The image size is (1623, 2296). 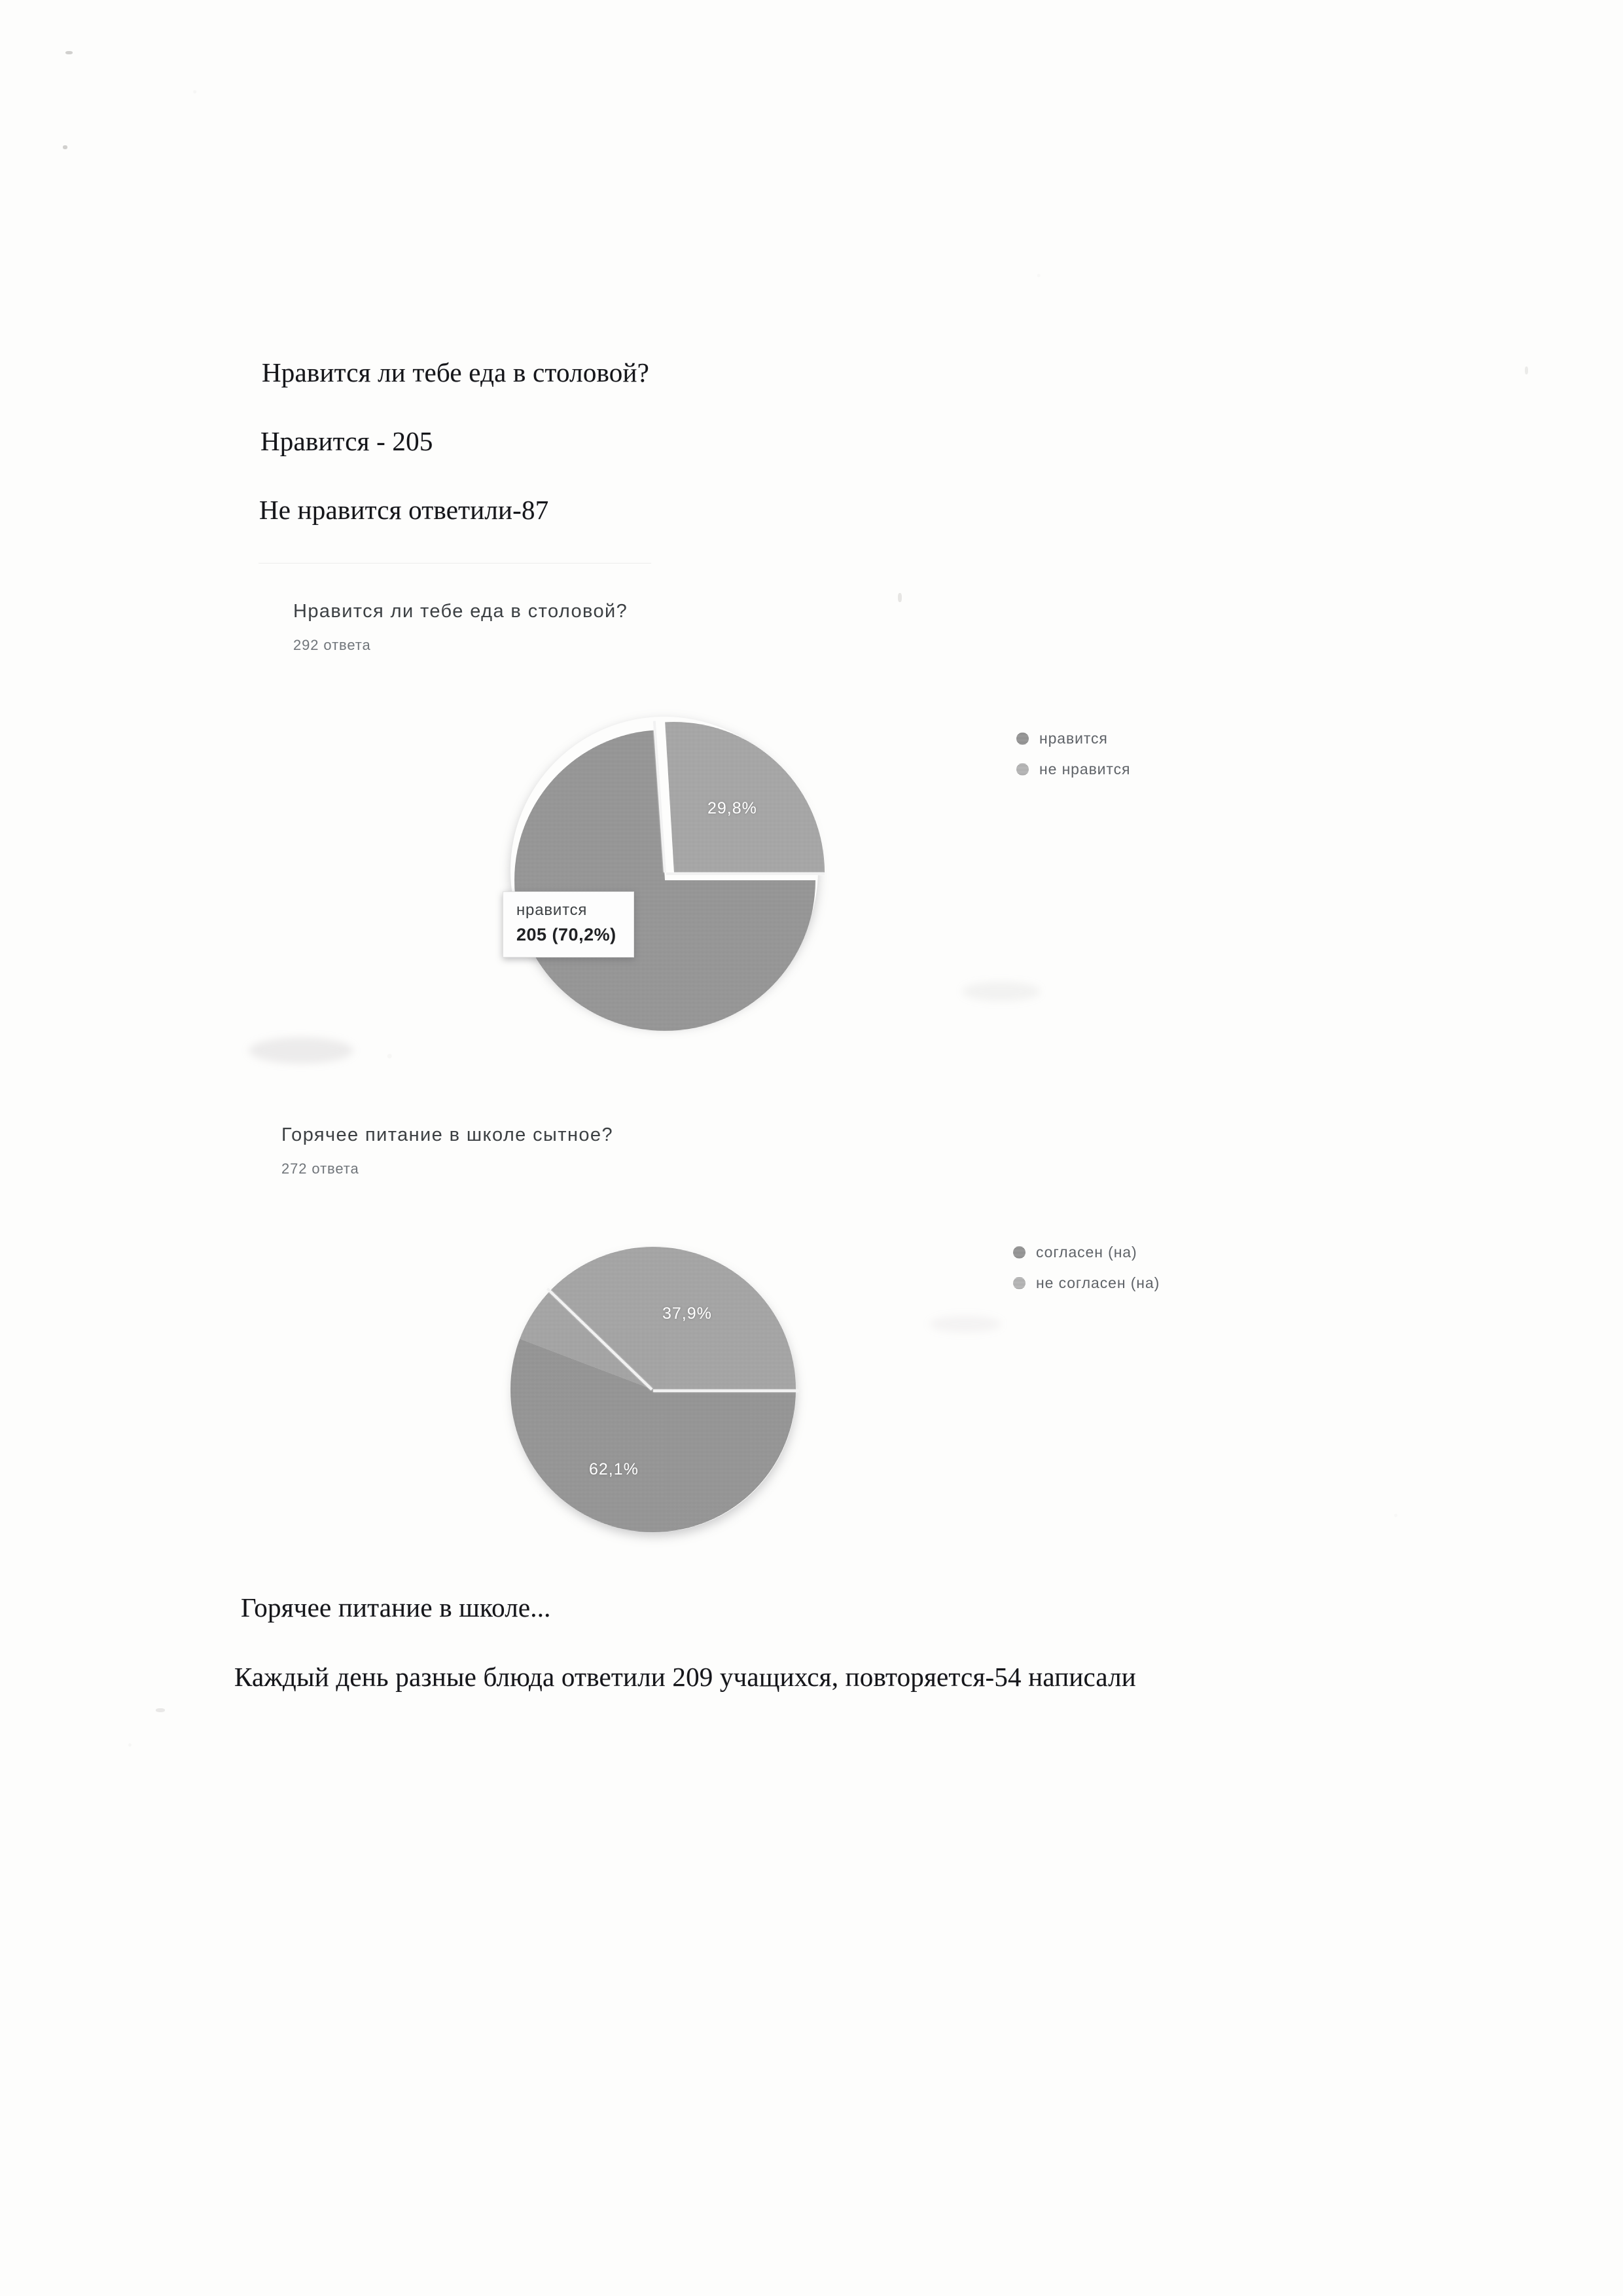 What do you see at coordinates (461, 611) in the screenshot?
I see `chart-1-title: Нравится ли тебе еда в столовой?` at bounding box center [461, 611].